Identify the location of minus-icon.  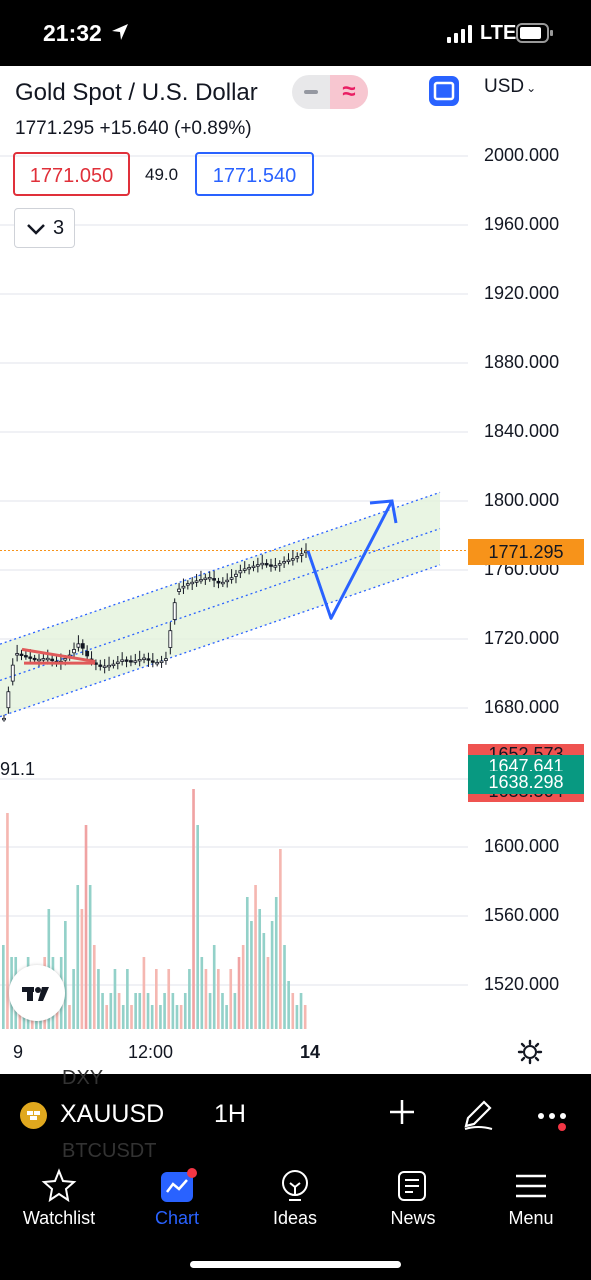
(311, 92).